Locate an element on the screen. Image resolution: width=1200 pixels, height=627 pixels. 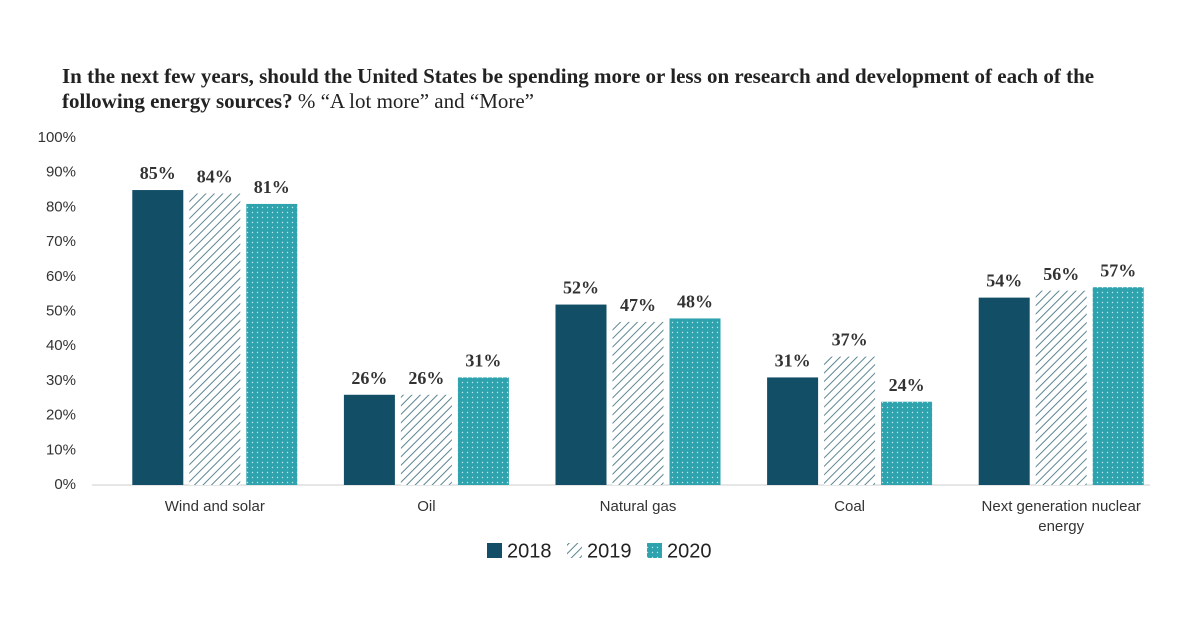
x-tick-label: Next generation nuclear energy is located at coordinates (1061, 516).